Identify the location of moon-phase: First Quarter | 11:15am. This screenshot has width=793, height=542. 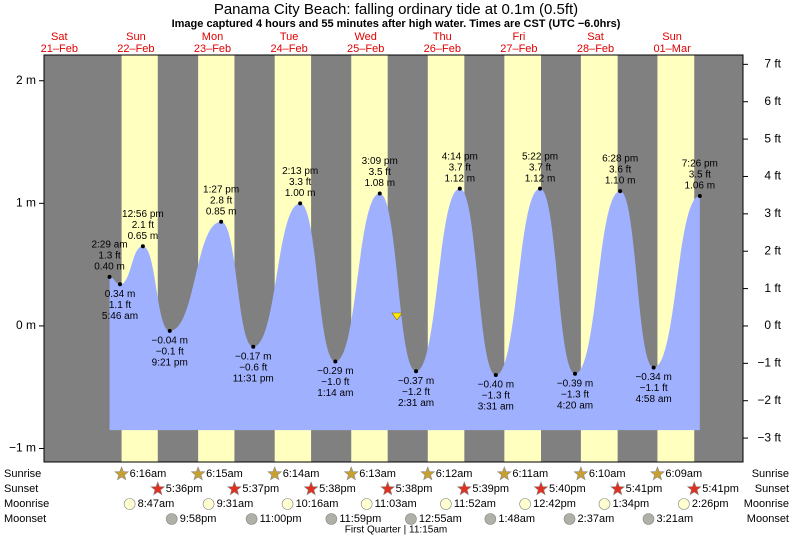
(396, 530).